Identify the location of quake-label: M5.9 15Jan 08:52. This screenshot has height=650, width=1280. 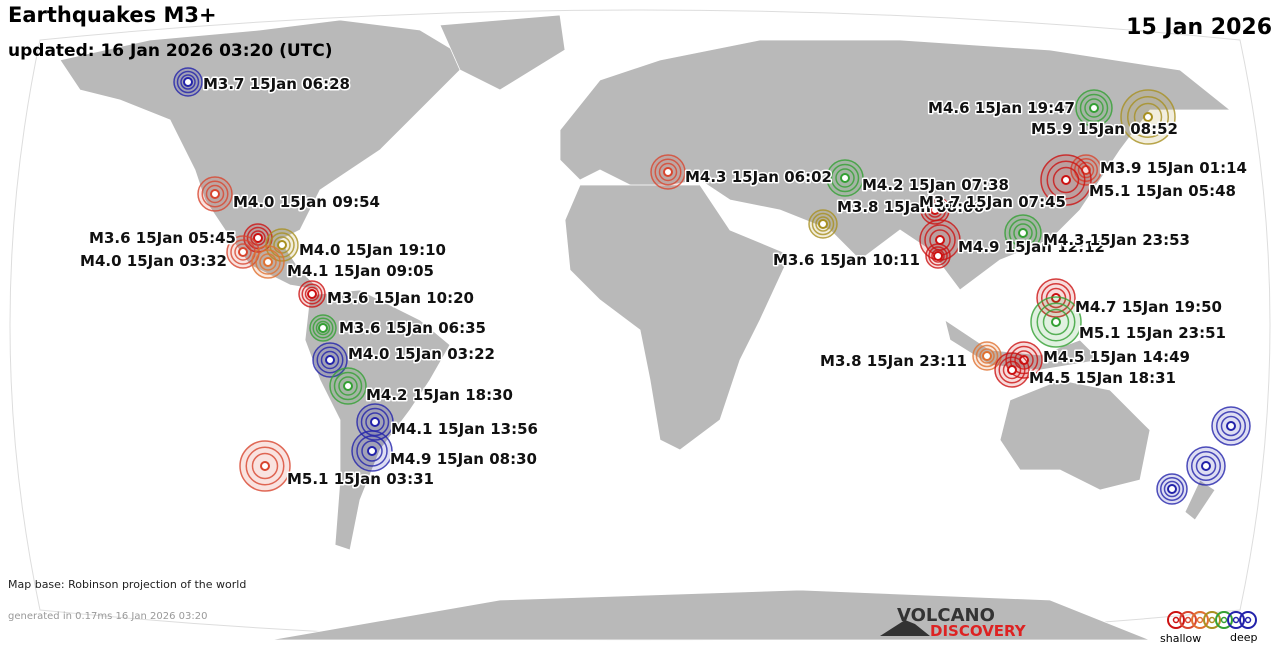
(1104, 129).